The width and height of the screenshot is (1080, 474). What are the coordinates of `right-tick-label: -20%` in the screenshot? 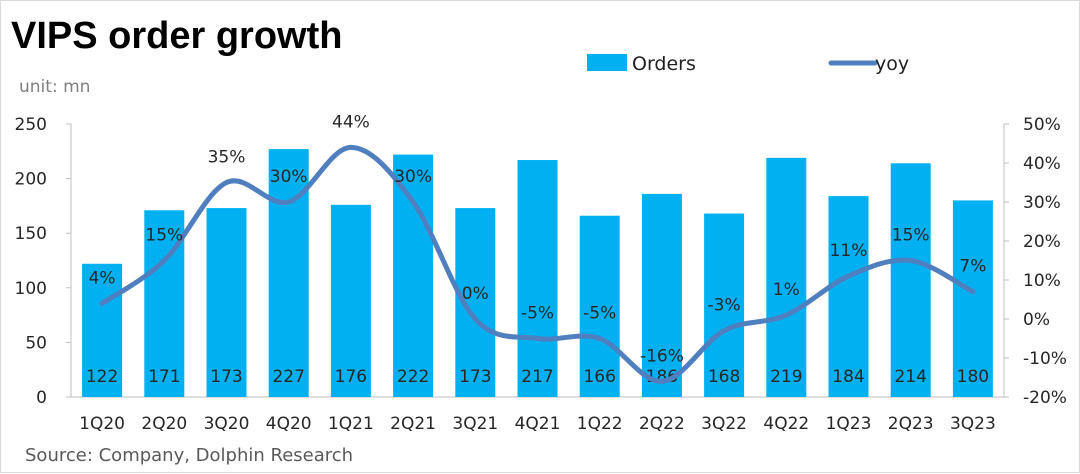 It's located at (1045, 398).